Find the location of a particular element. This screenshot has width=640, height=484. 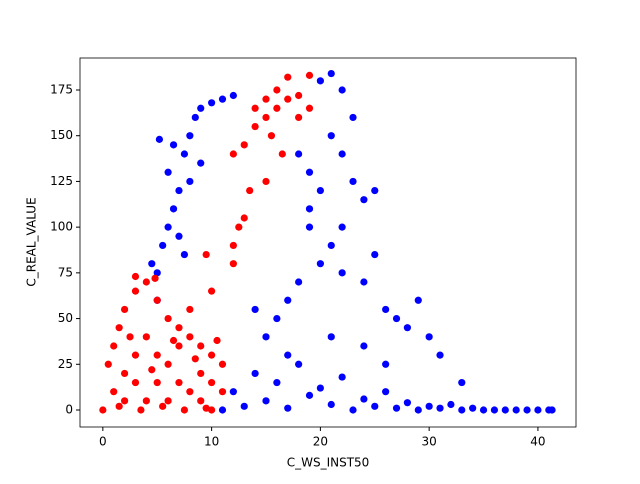

x-axis-label: C_WS_INST50 is located at coordinates (328, 463).